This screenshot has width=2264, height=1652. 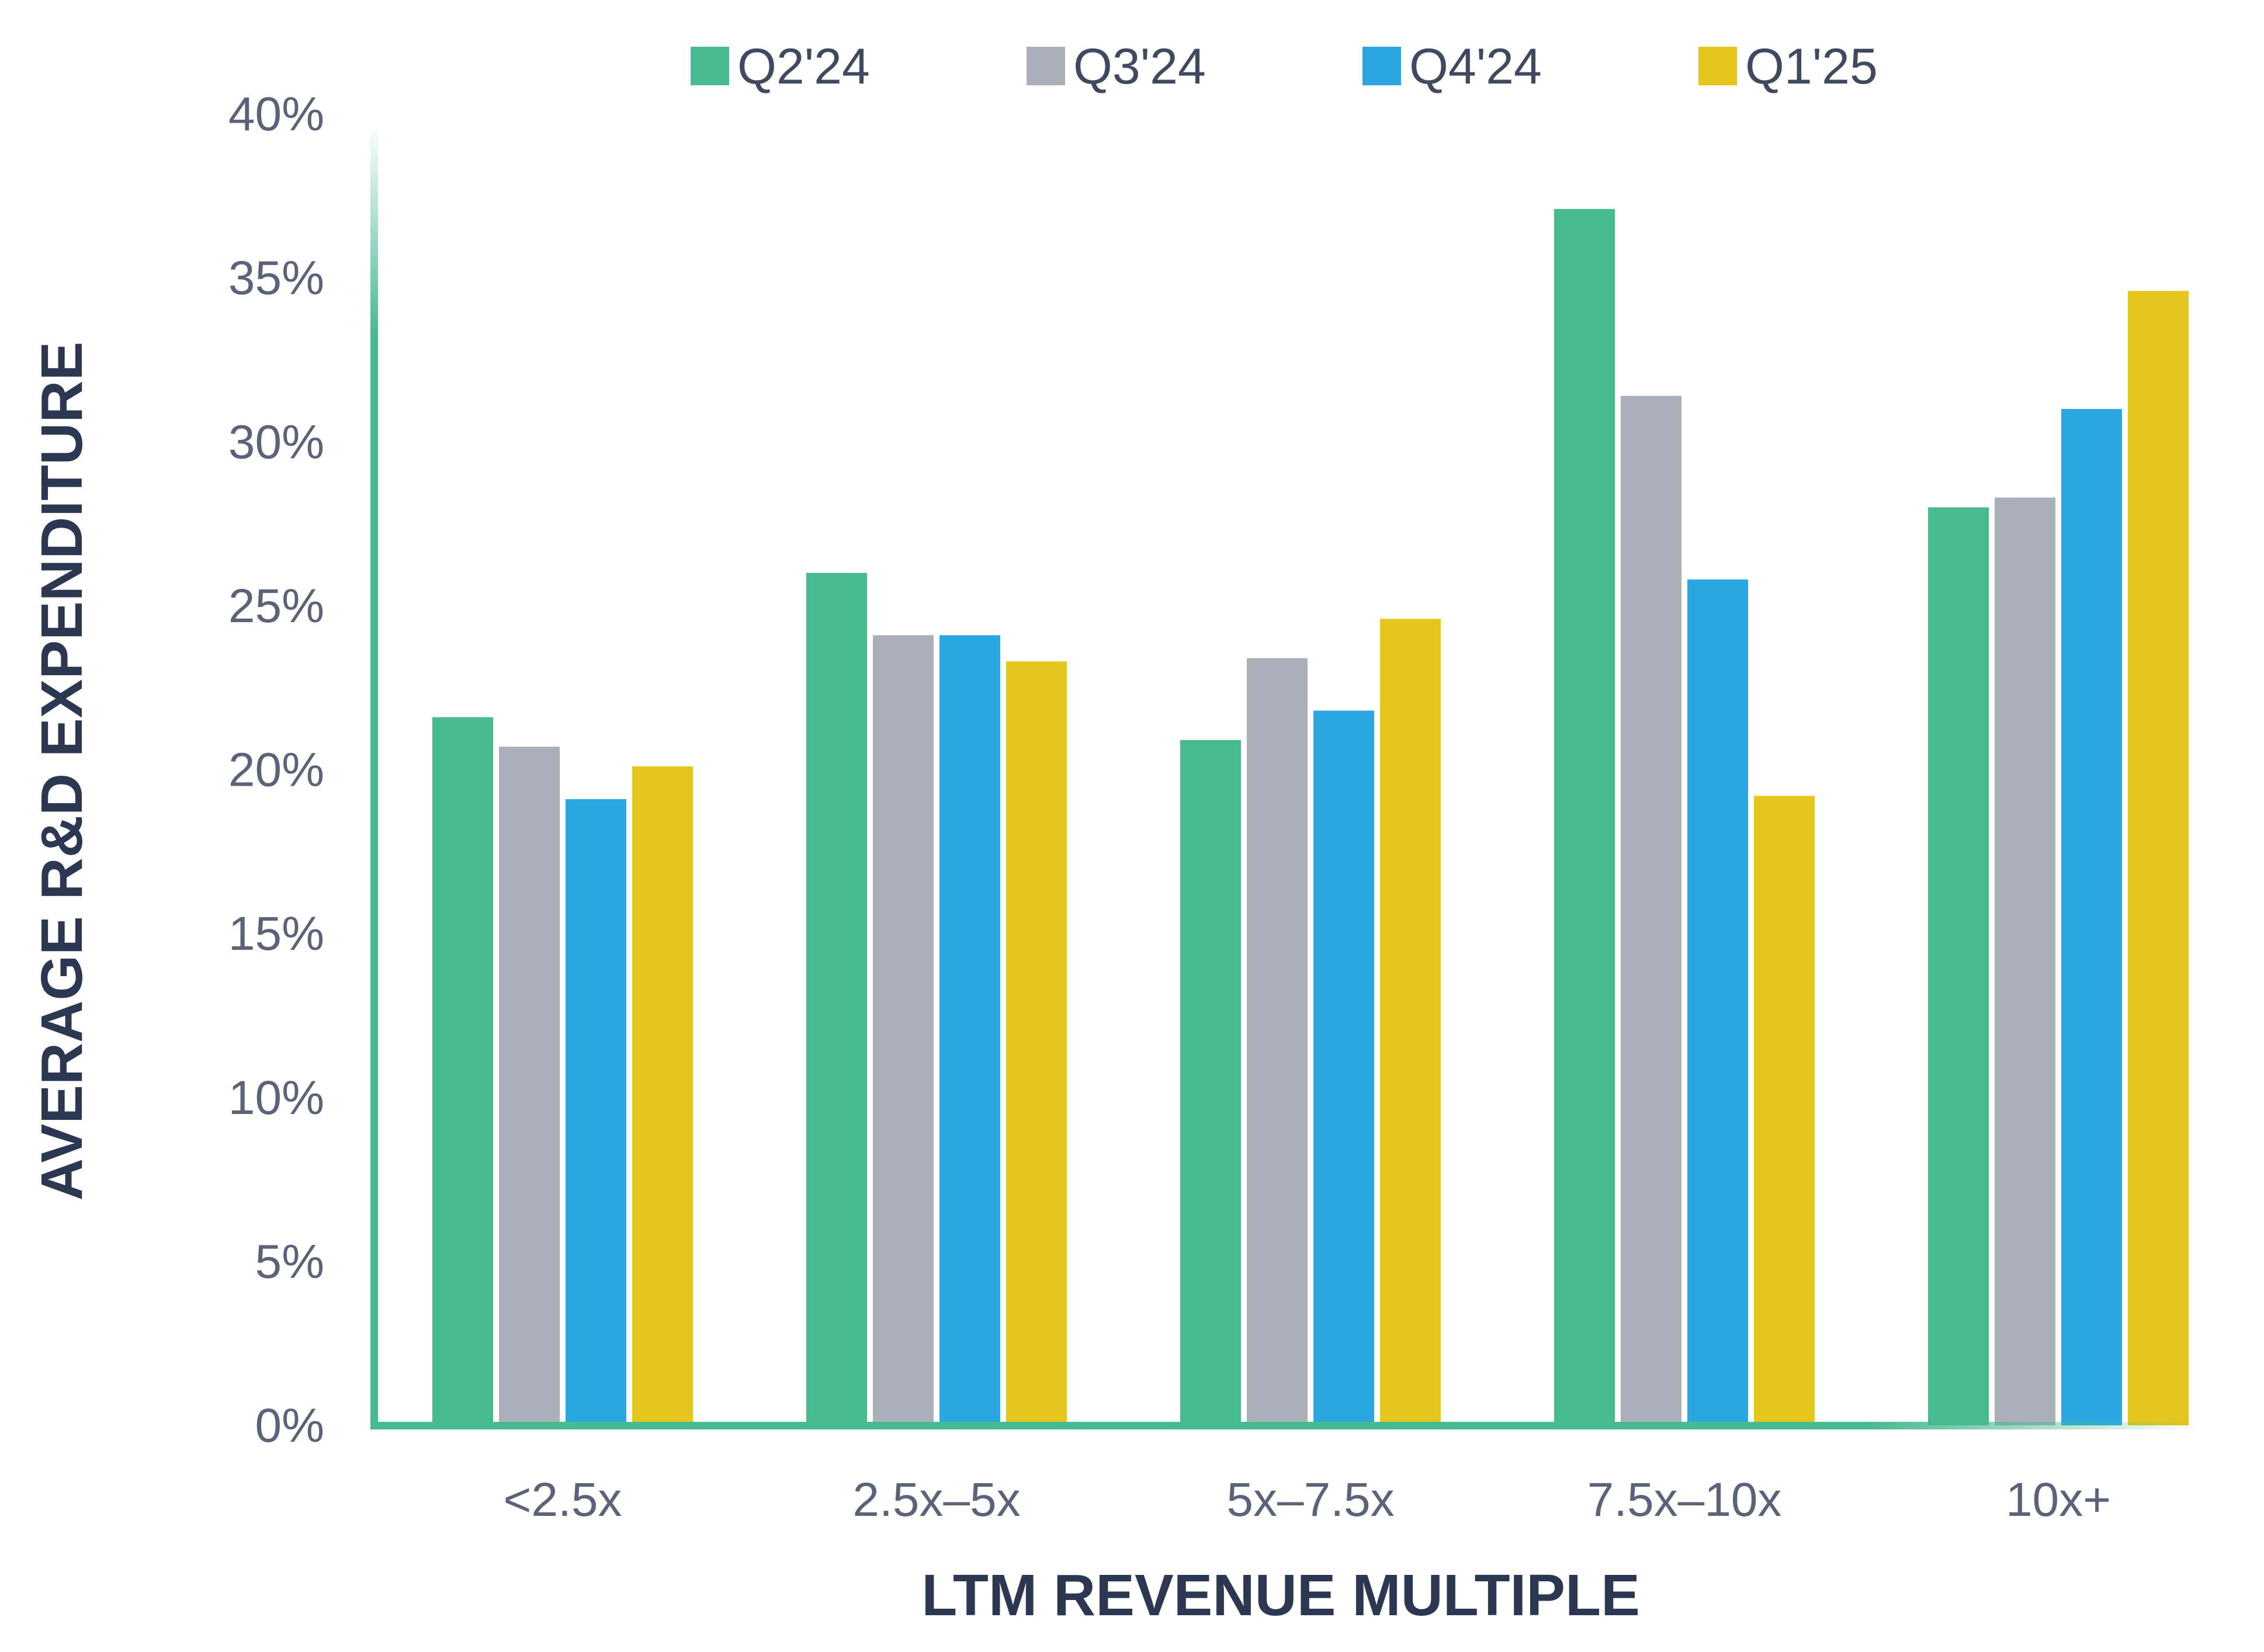 I want to click on x-tick-label: <2.5x, so click(x=563, y=1499).